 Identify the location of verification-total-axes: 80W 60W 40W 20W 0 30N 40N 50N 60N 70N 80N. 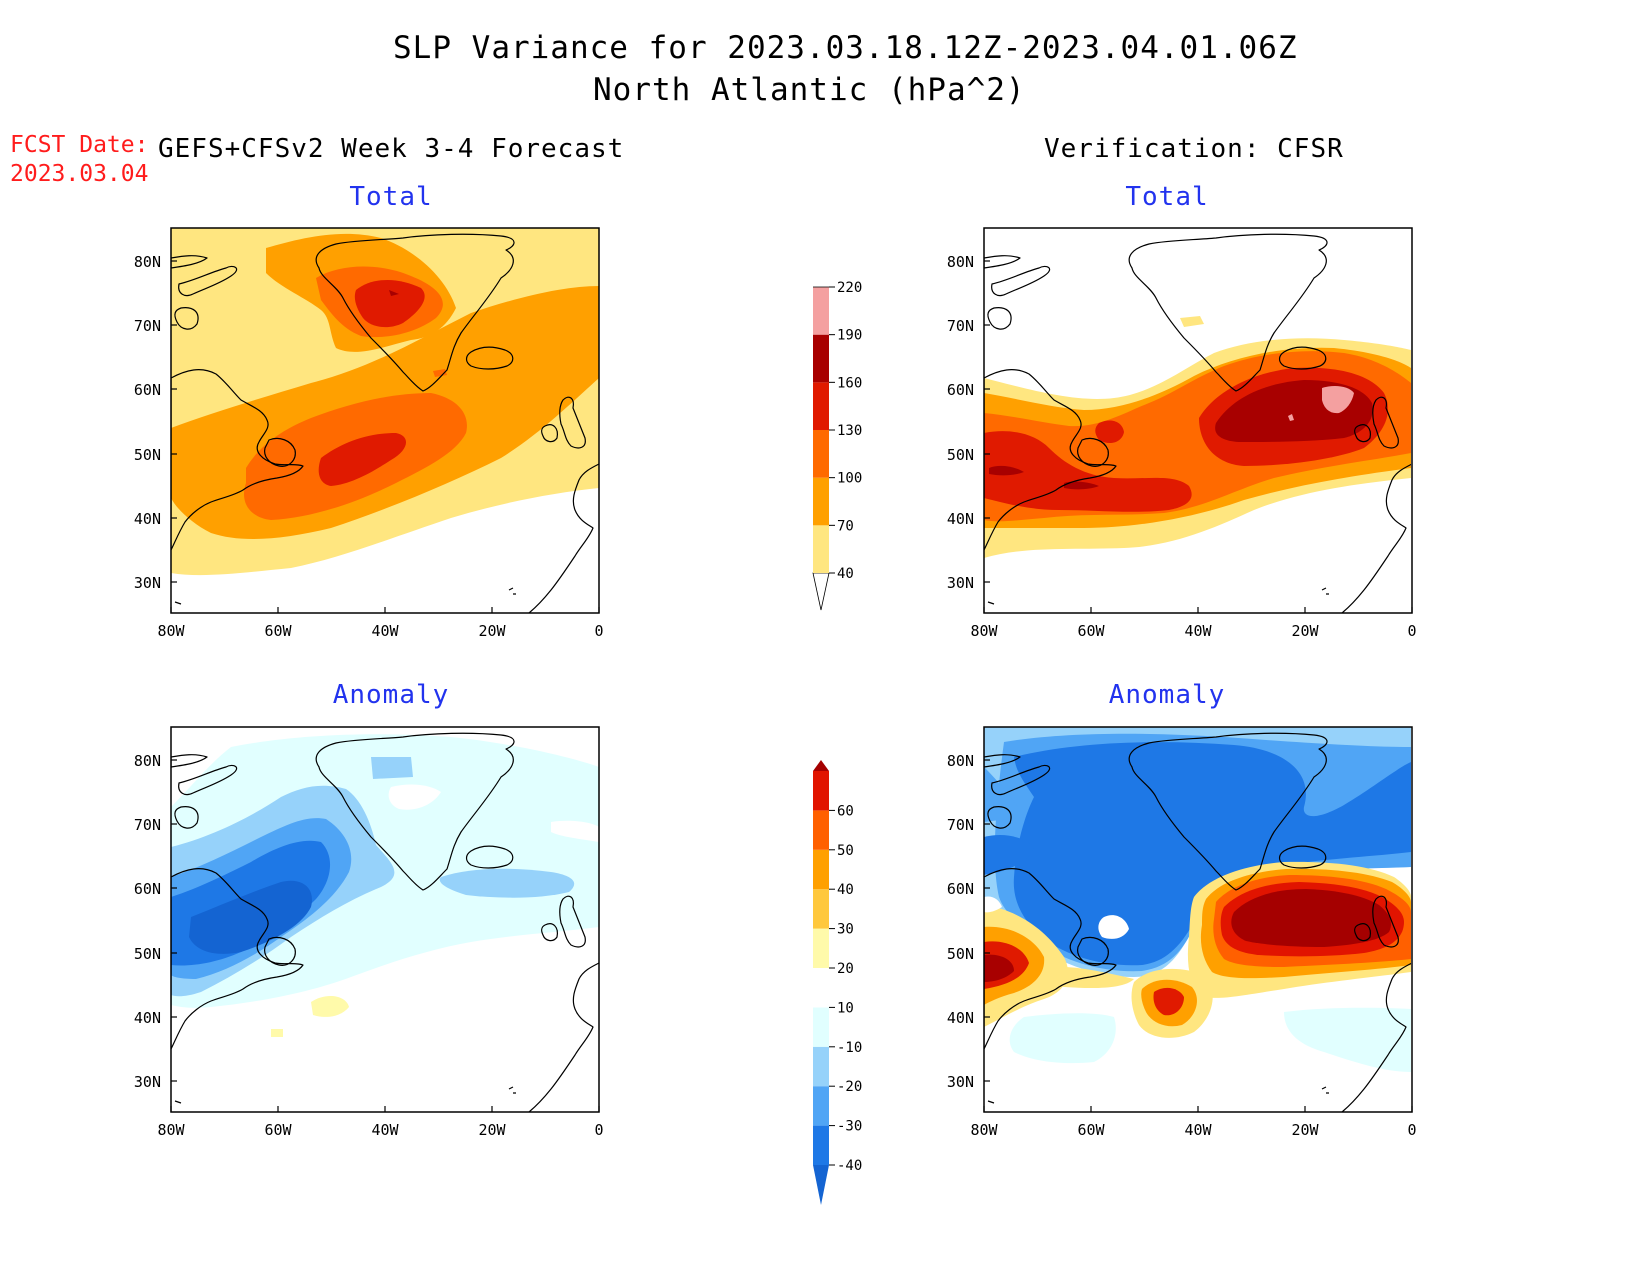
(1182, 433).